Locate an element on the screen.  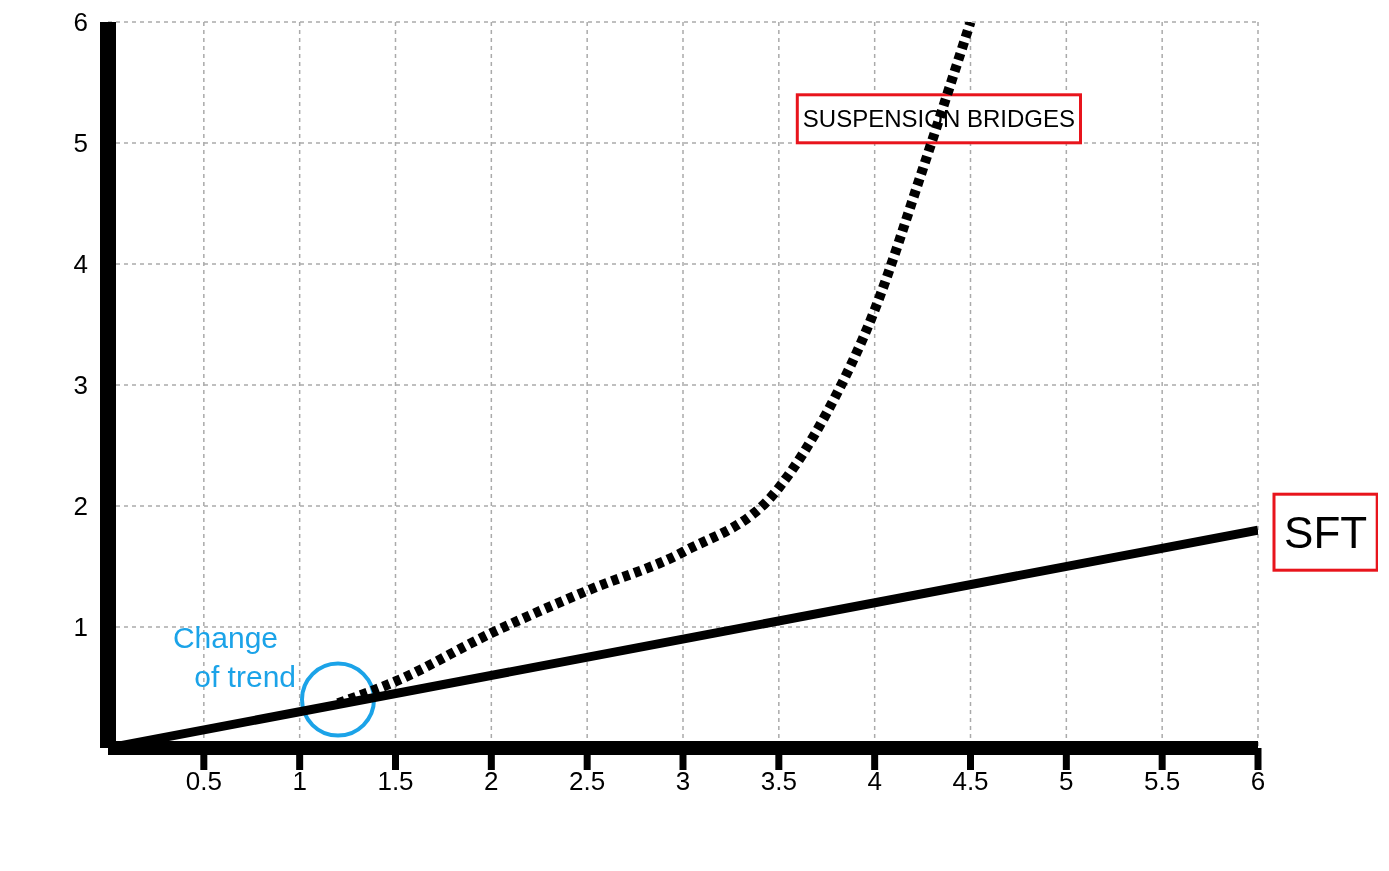
y-tick-label: 4 is located at coordinates (80, 264).